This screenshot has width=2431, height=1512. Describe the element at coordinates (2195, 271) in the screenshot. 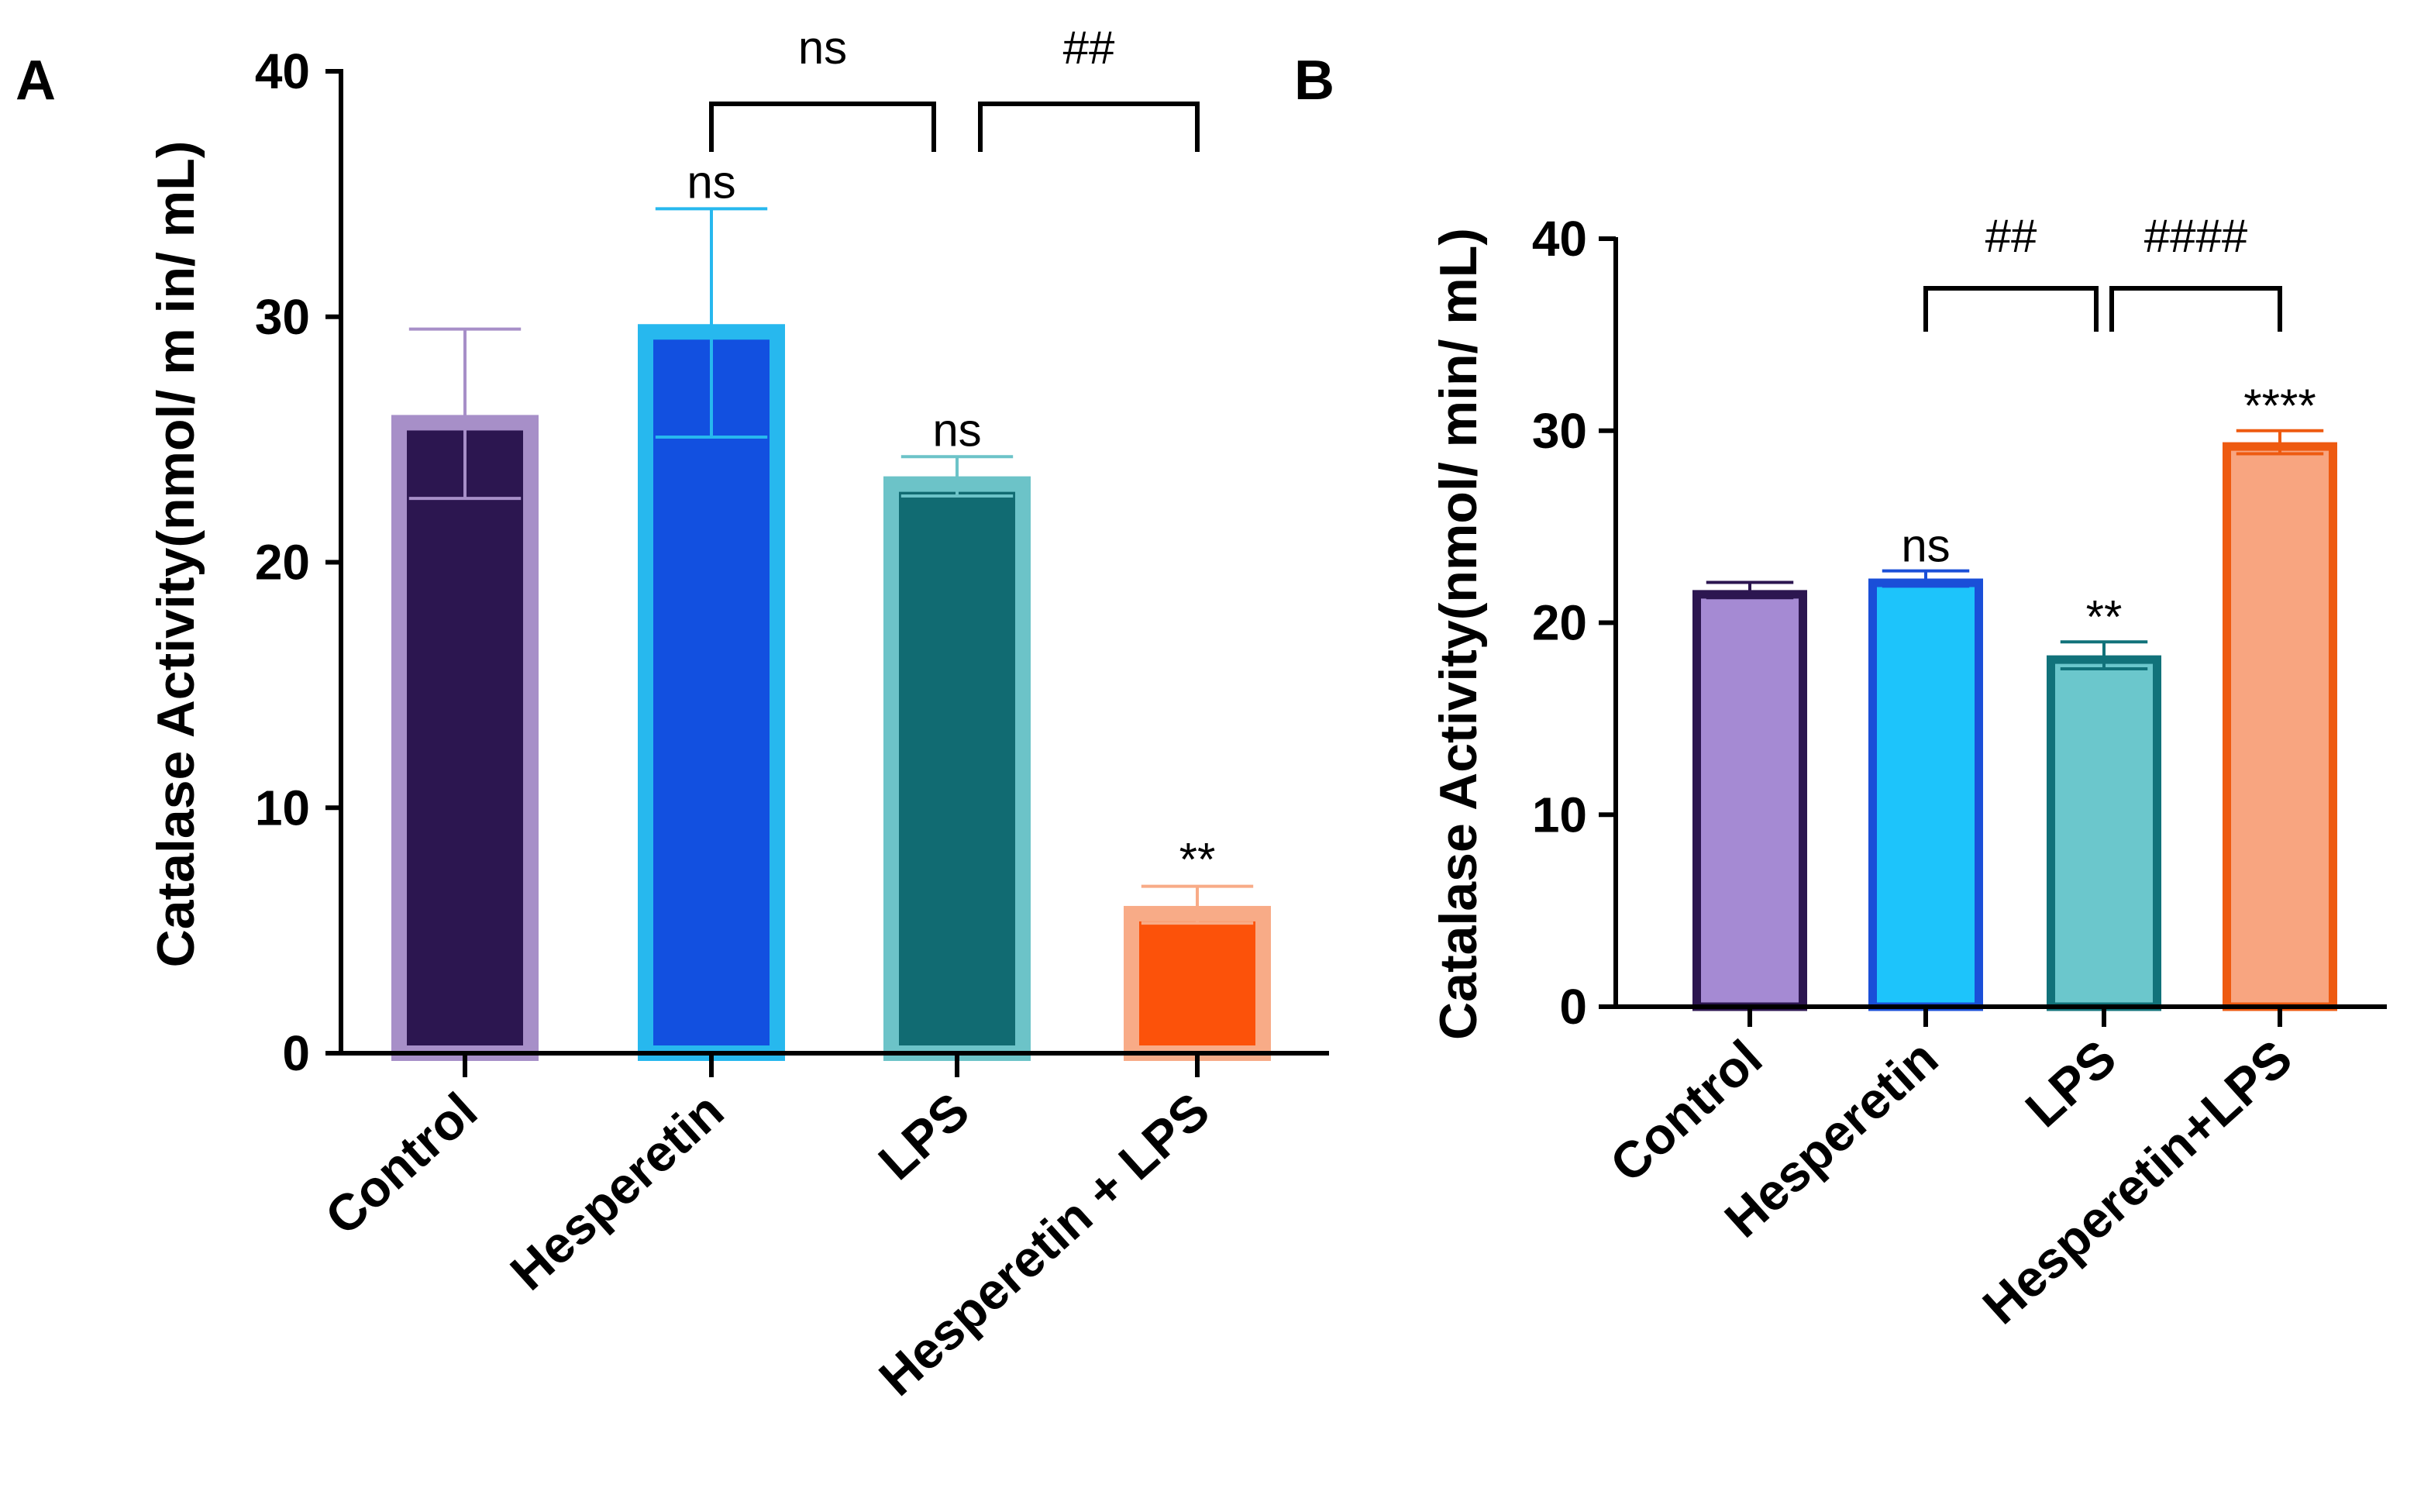

I see `comparison-bracket: ####` at that location.